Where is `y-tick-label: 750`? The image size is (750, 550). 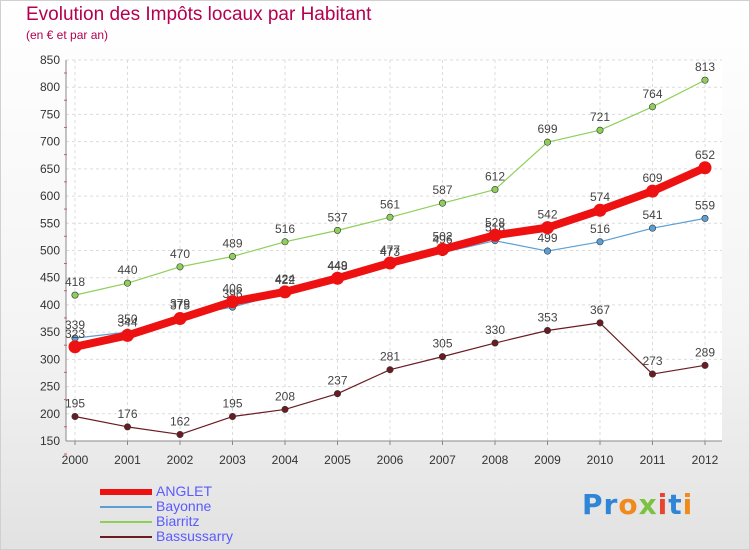
y-tick-label: 750 is located at coordinates (50, 114).